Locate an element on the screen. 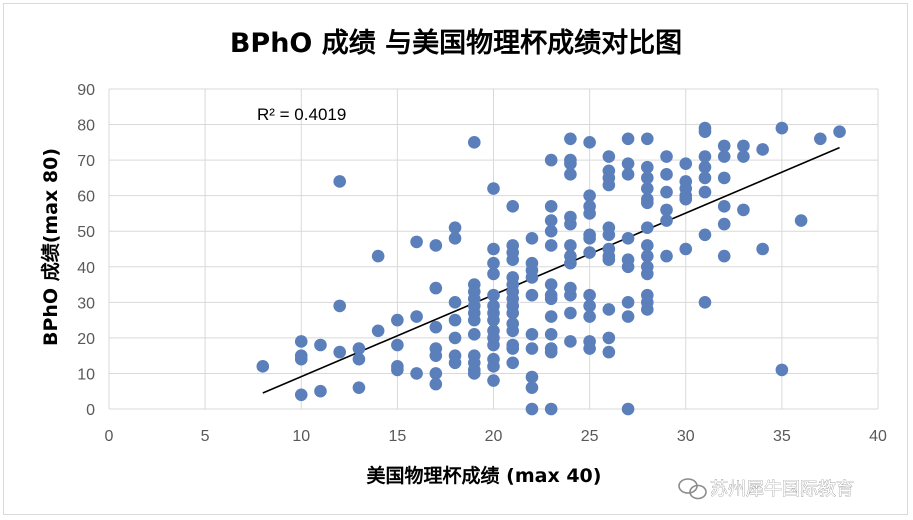 This screenshot has width=913, height=520. y-tick-label: 70 is located at coordinates (86, 161).